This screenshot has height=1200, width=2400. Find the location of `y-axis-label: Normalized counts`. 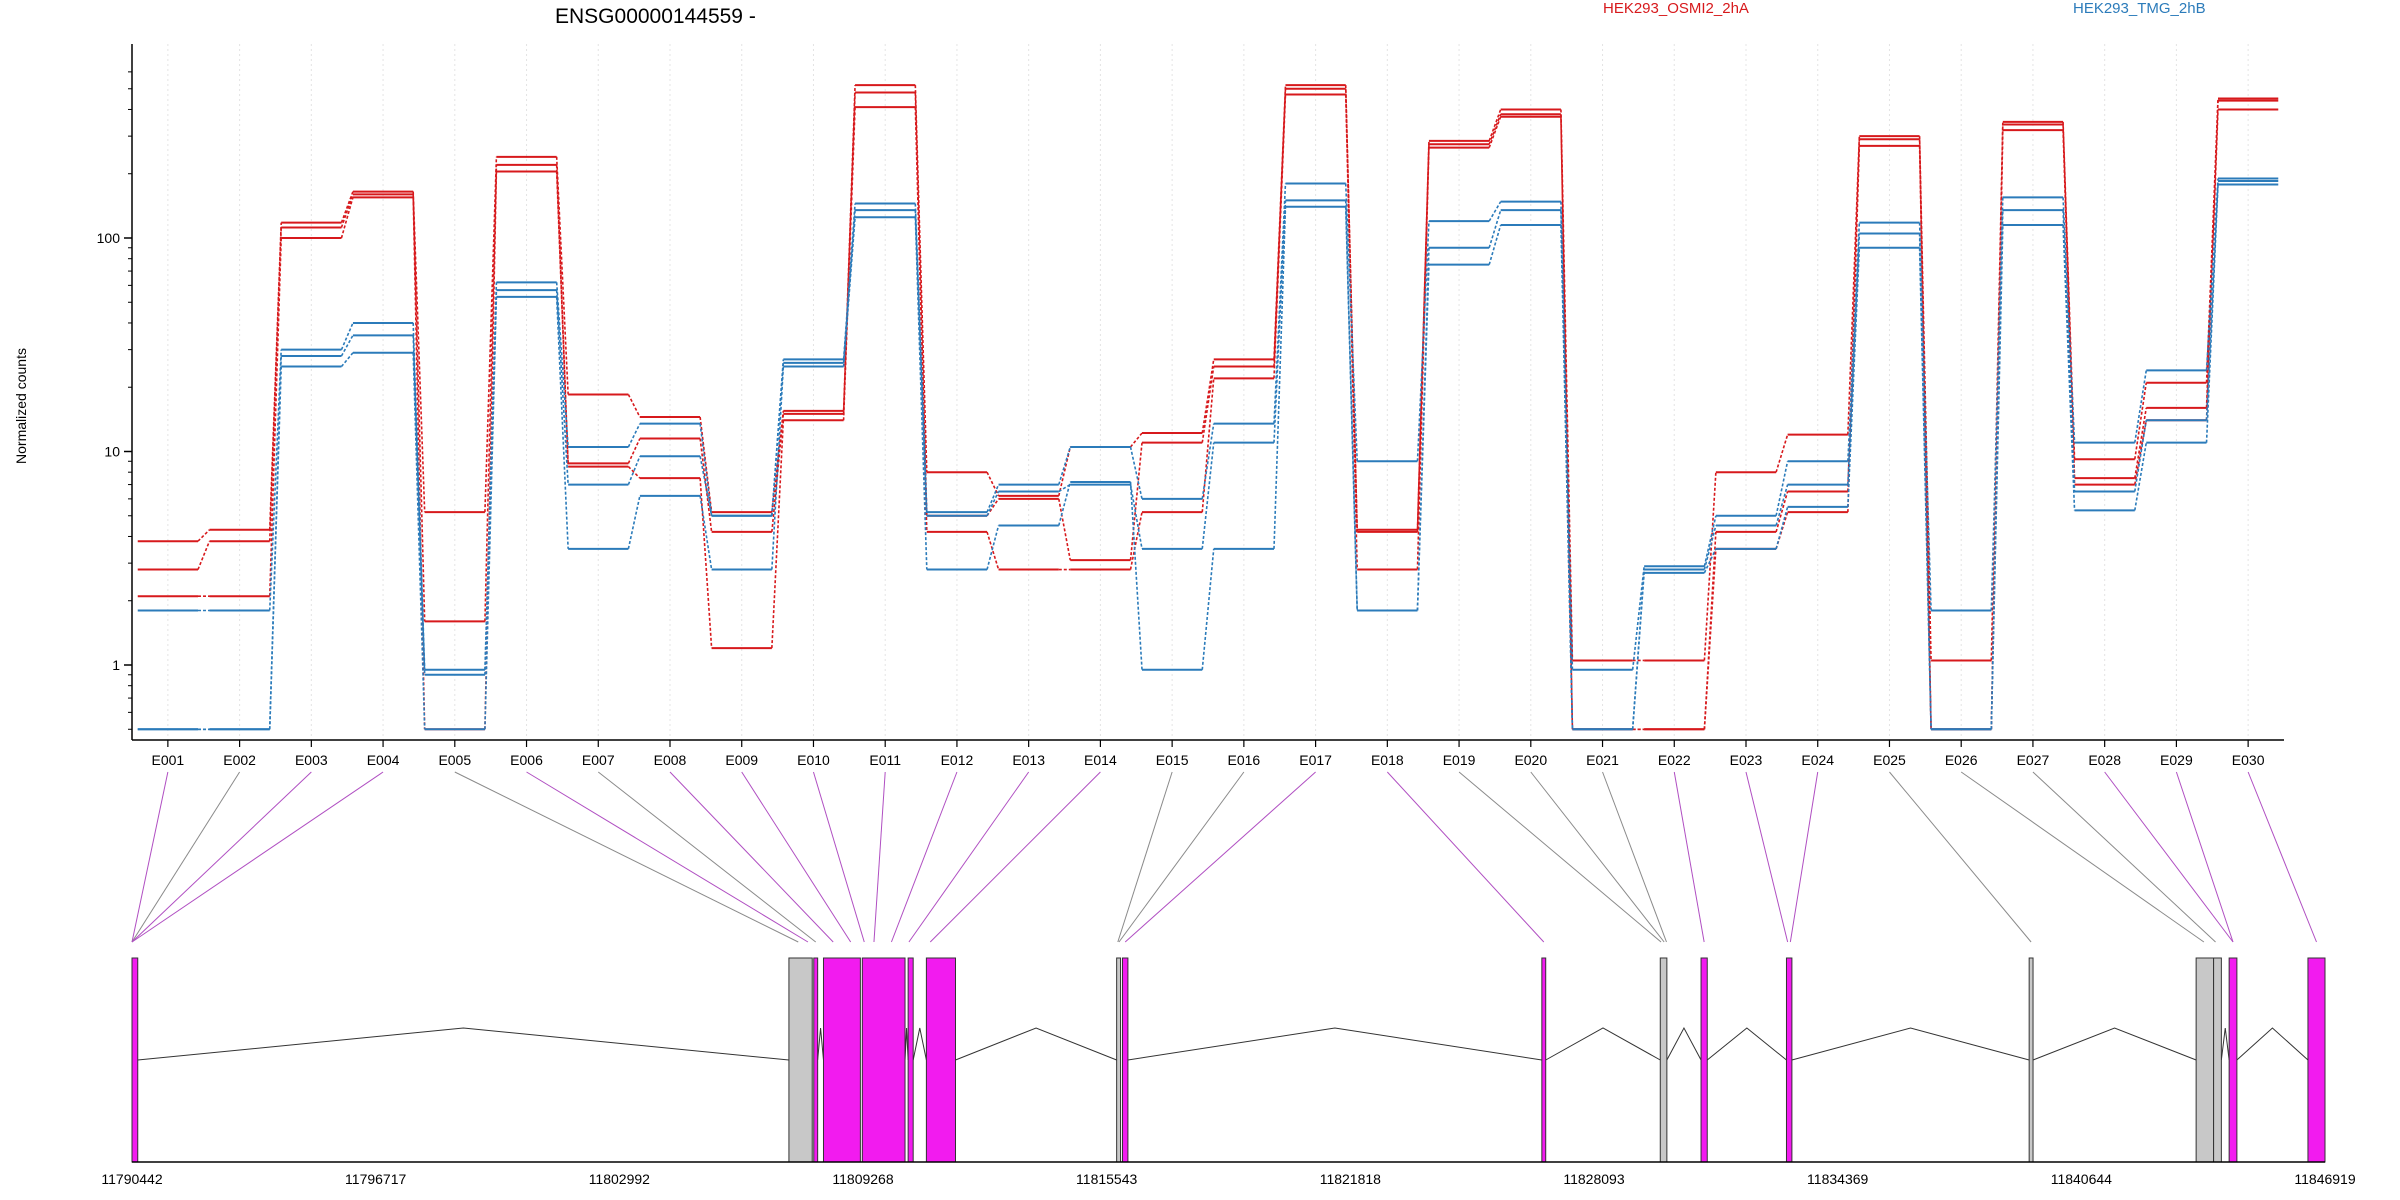

y-axis-label: Normalized counts is located at coordinates (21, 406).